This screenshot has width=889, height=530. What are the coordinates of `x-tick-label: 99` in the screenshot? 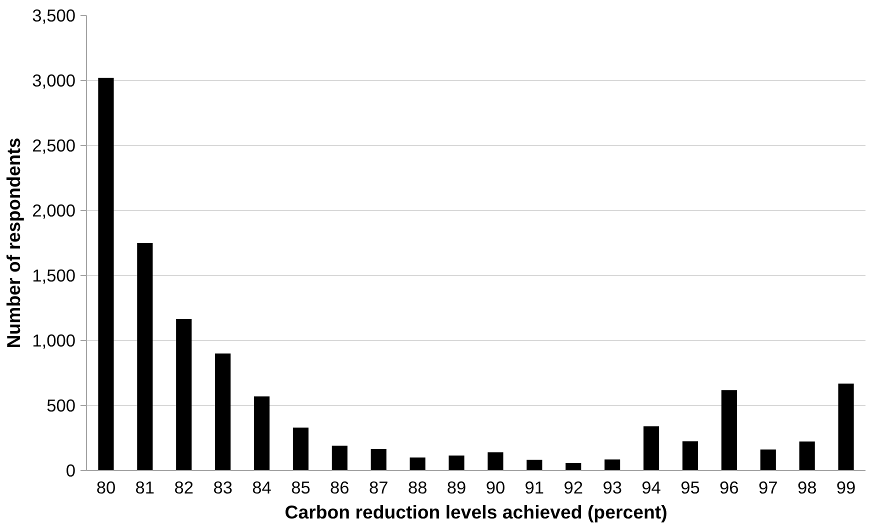 It's located at (846, 488).